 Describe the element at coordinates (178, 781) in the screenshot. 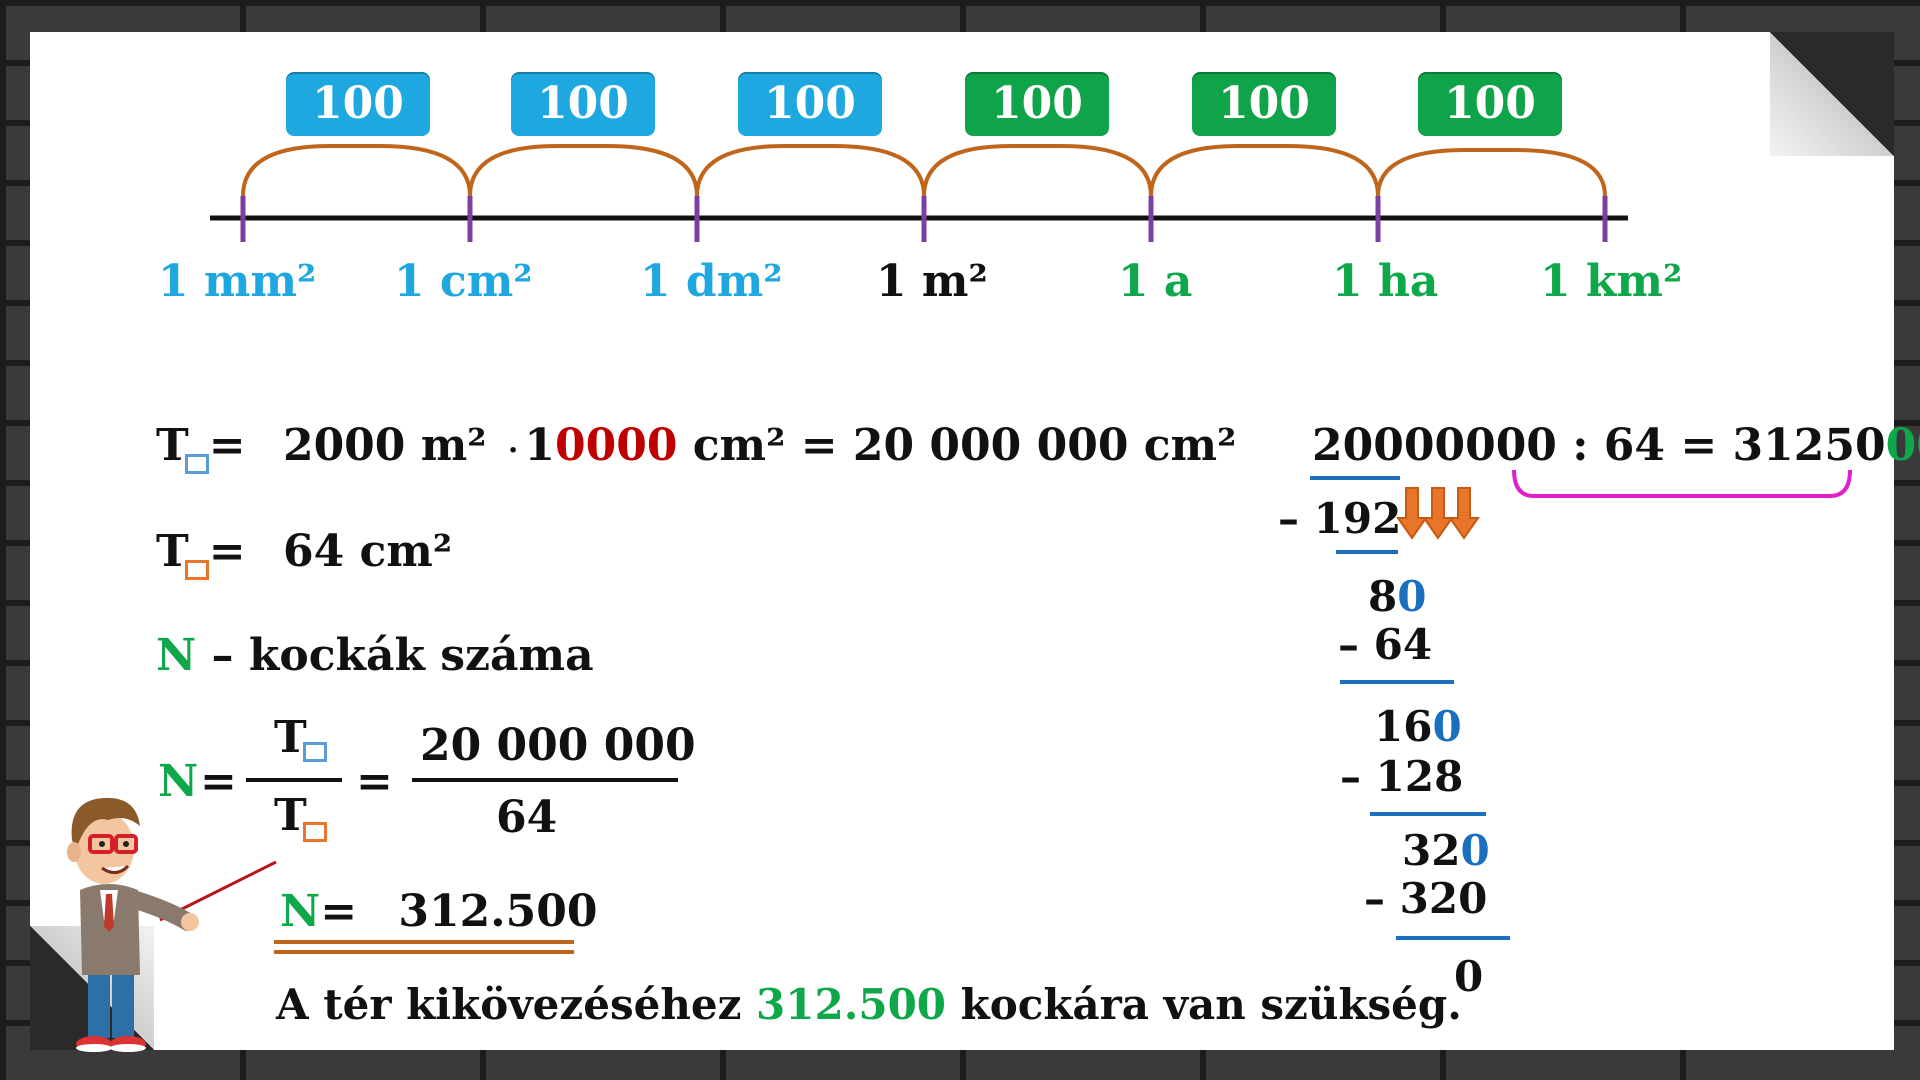

I see `n-fraction-label: N` at that location.